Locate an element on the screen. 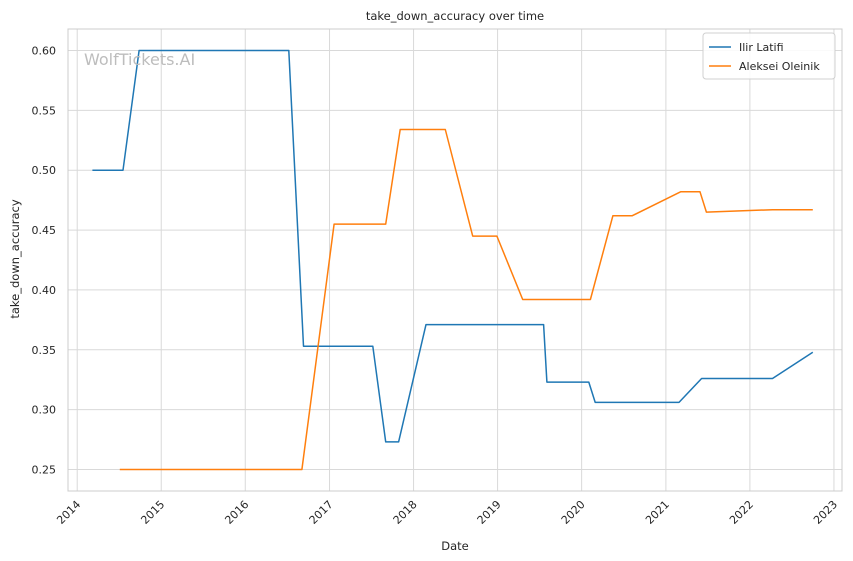 The height and width of the screenshot is (561, 853). x-tick-label: 2022 is located at coordinates (741, 512).